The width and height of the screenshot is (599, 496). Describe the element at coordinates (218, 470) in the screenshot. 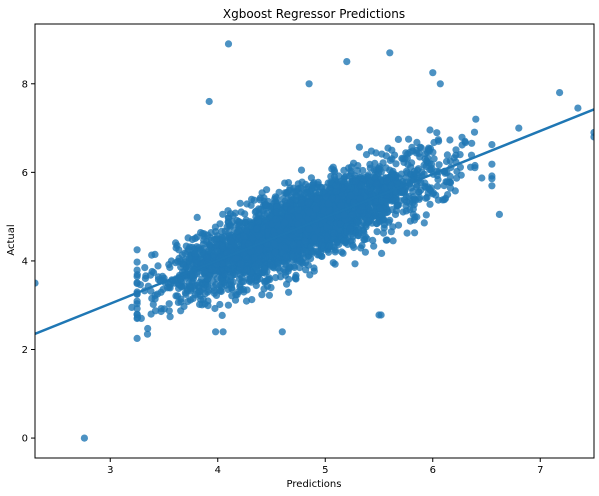

I see `x-tick-label: 4` at that location.